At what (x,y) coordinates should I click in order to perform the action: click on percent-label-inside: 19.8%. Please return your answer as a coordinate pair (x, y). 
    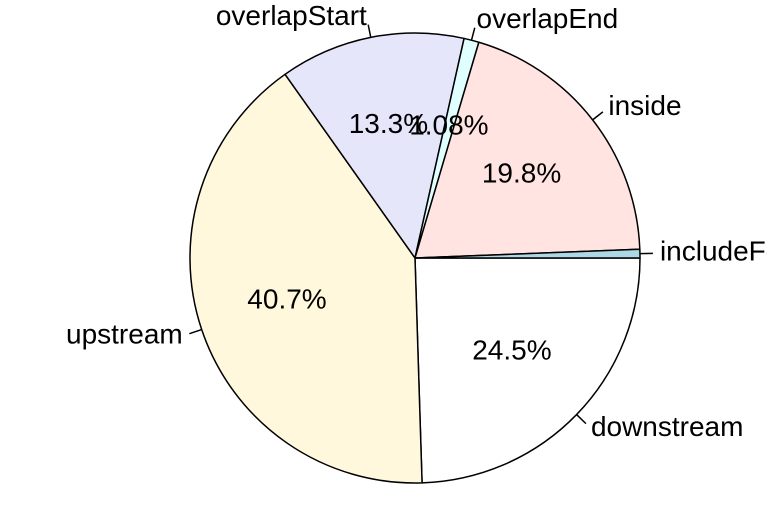
    Looking at the image, I should click on (521, 173).